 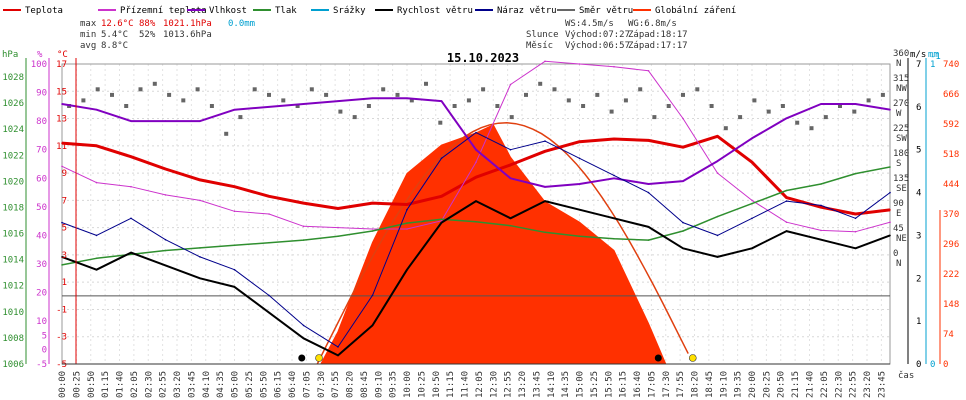 I want to click on stat-temp-avg: 8.8°C, so click(x=114, y=46).